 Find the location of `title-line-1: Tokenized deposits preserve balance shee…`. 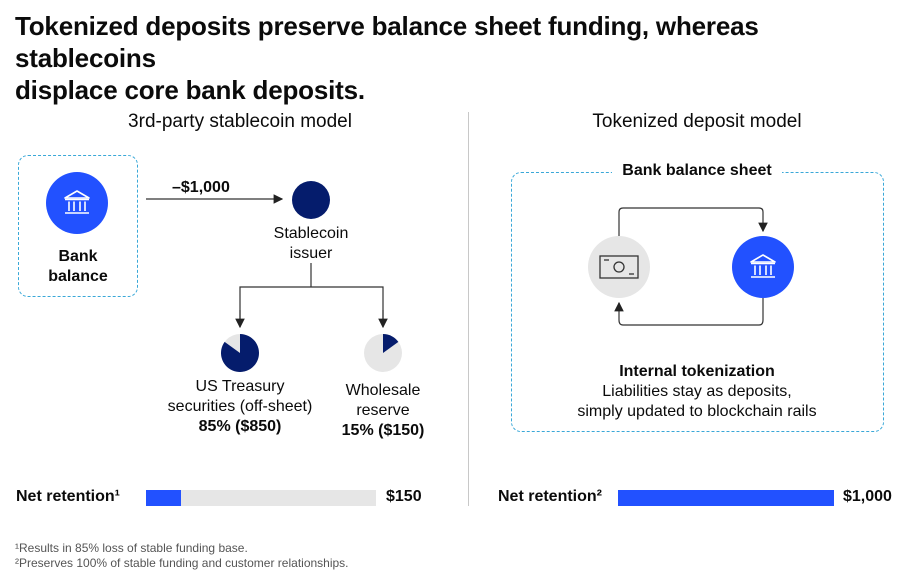

title-line-1: Tokenized deposits preserve balance shee… is located at coordinates (387, 42).